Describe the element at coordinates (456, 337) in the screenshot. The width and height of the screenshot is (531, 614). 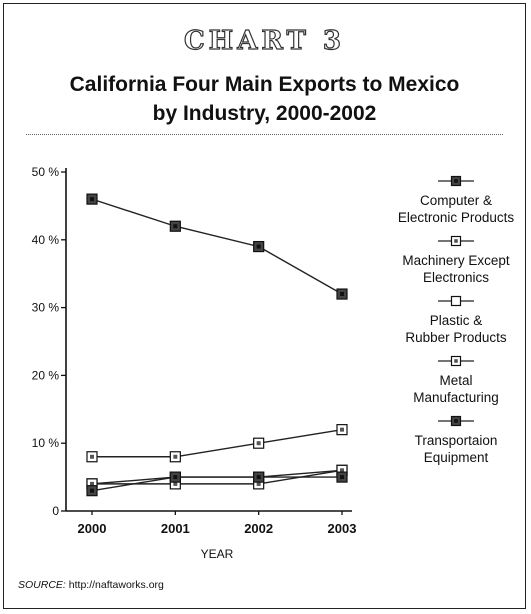
I see `legend-label: Rubber Products` at that location.